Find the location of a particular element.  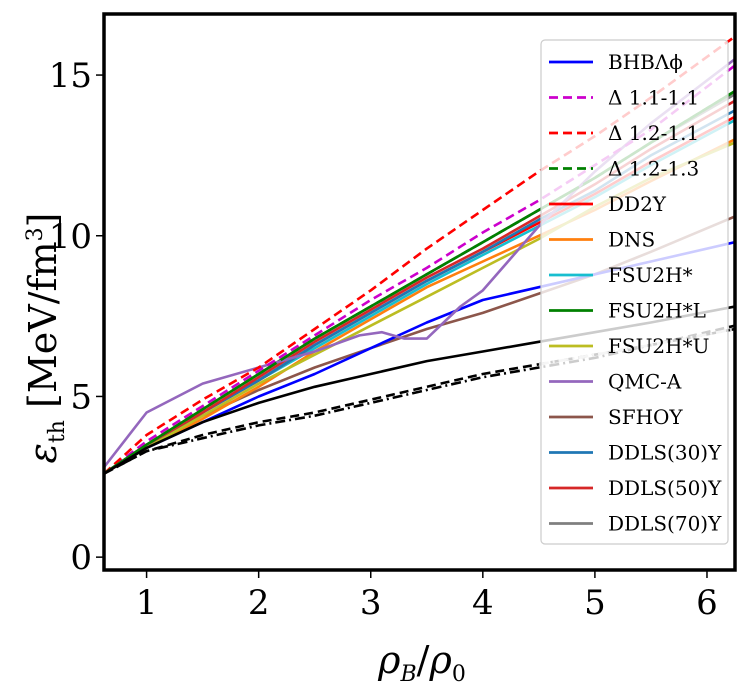

x-tick-label: 4 is located at coordinates (483, 603).